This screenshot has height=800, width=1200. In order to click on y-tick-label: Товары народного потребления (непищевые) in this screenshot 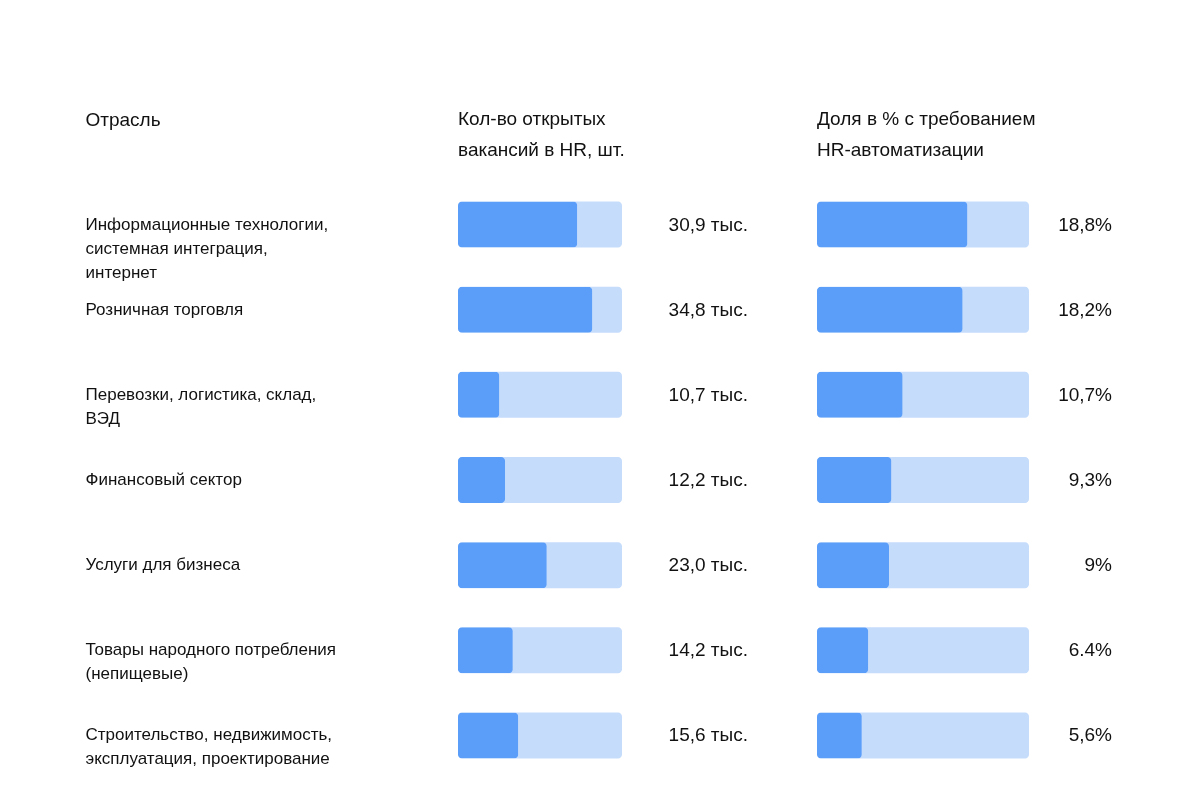, I will do `click(211, 662)`.